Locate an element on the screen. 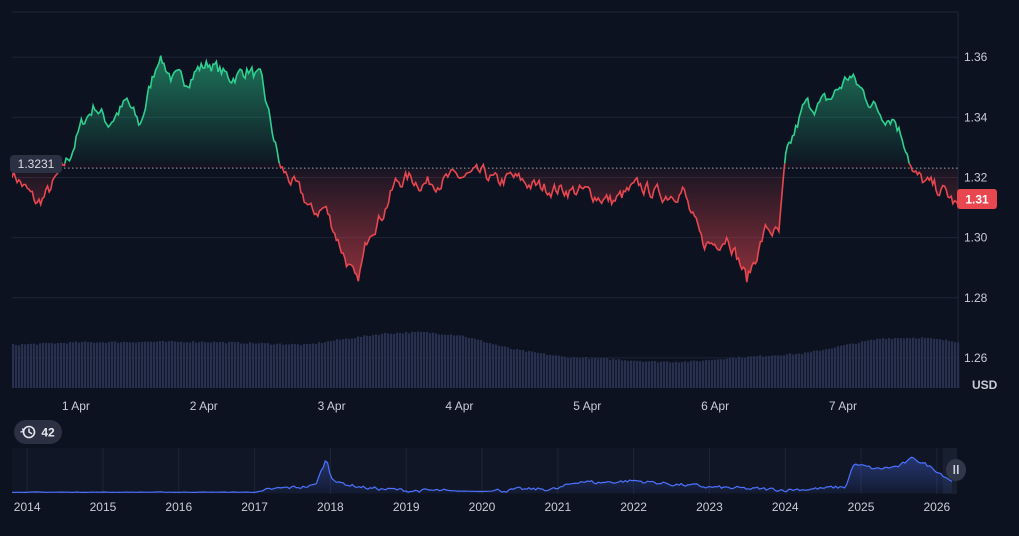 The image size is (1019, 536). y-tick-label: 1.30 is located at coordinates (976, 238).